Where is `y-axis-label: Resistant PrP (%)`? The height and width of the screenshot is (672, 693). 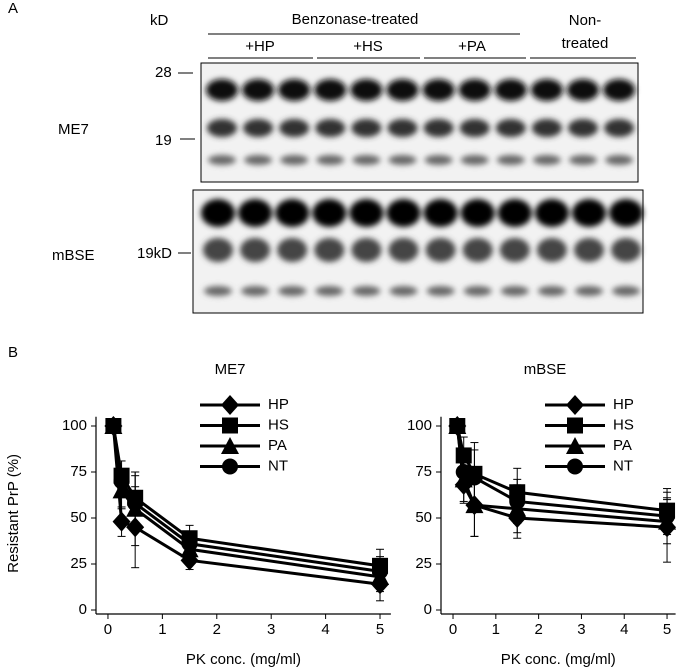
y-axis-label: Resistant PrP (%) is located at coordinates (13, 513).